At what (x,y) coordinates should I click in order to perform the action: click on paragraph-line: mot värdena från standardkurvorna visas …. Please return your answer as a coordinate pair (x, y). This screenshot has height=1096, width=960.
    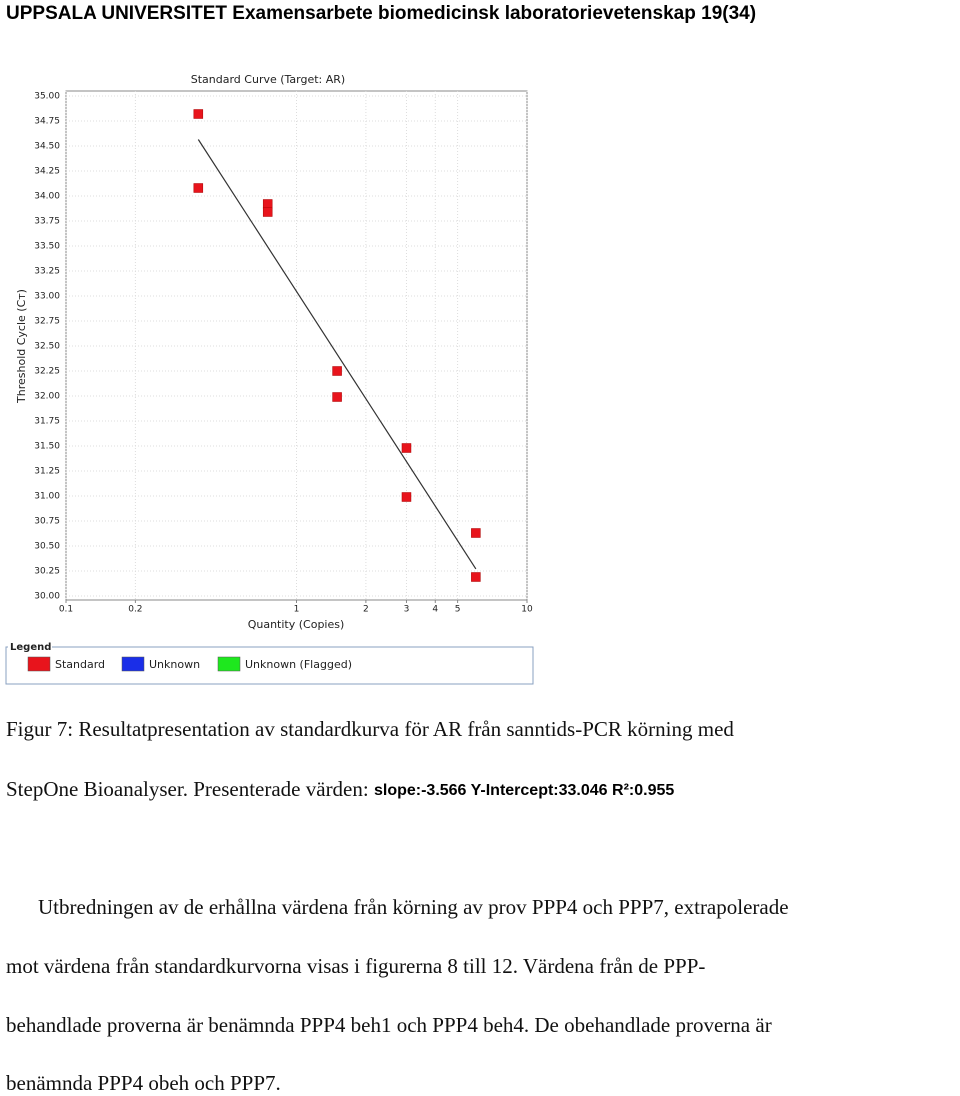
    Looking at the image, I should click on (355, 966).